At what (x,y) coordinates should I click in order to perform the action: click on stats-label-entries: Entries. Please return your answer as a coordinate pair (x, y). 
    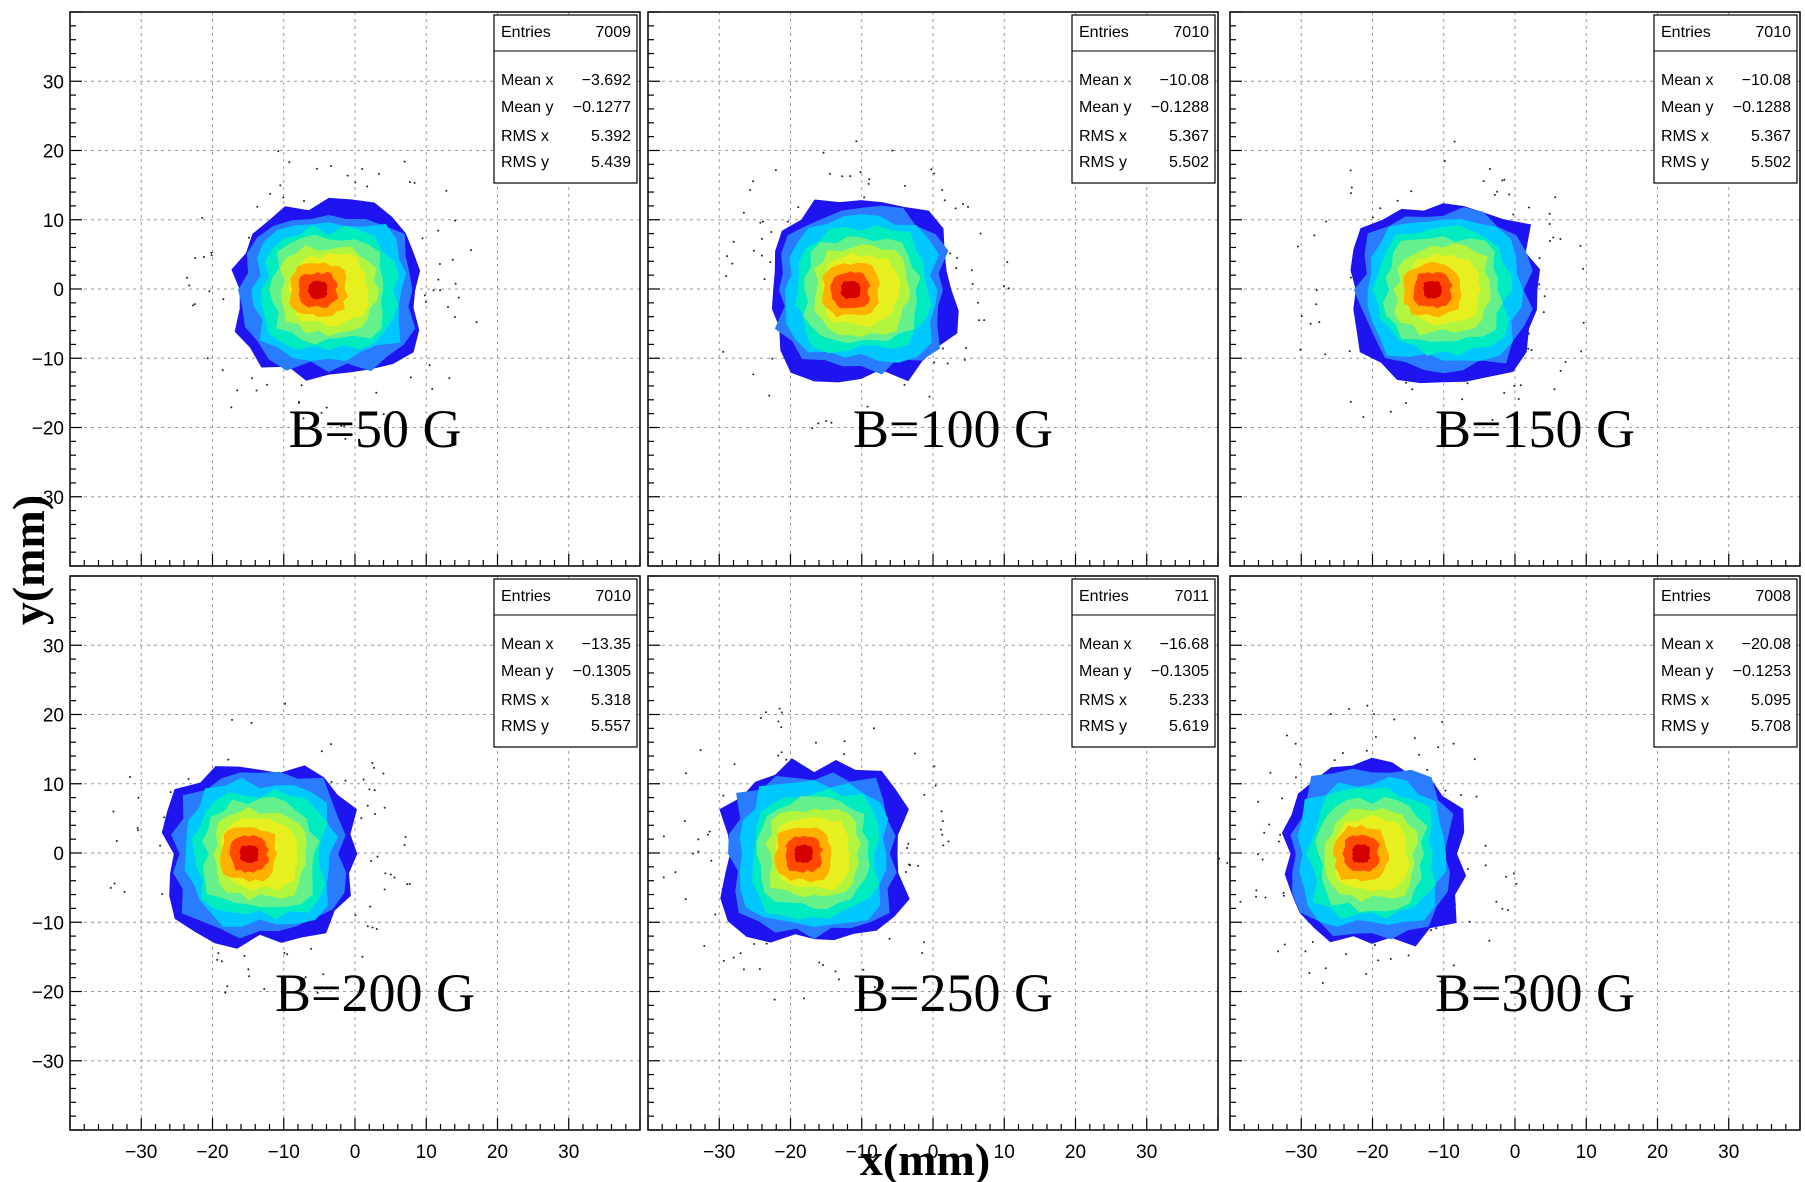
    Looking at the image, I should click on (526, 32).